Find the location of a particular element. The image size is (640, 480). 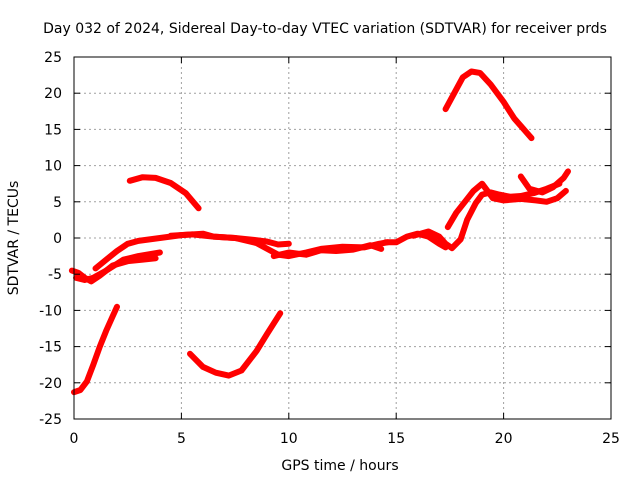

y-tick-label: 25 is located at coordinates (53, 58).